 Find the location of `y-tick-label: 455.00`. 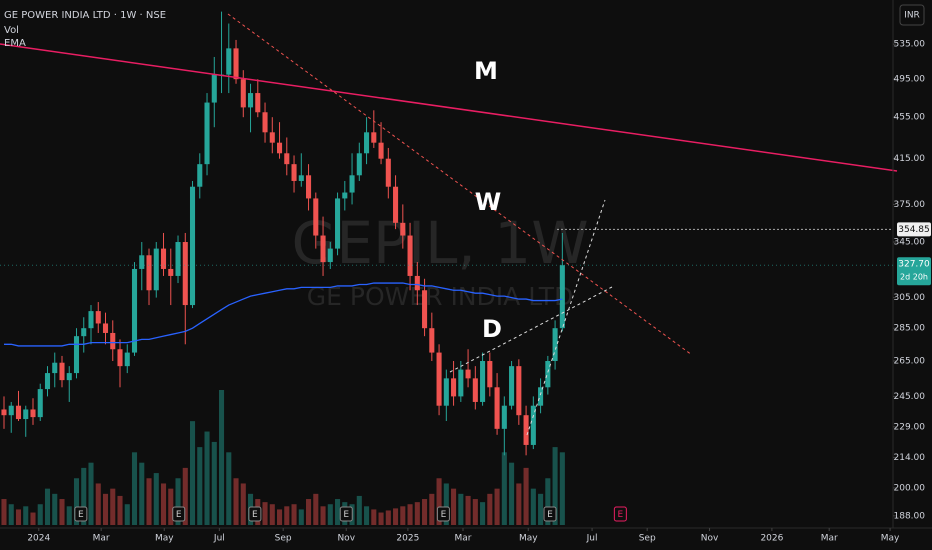

y-tick-label: 455.00 is located at coordinates (910, 118).